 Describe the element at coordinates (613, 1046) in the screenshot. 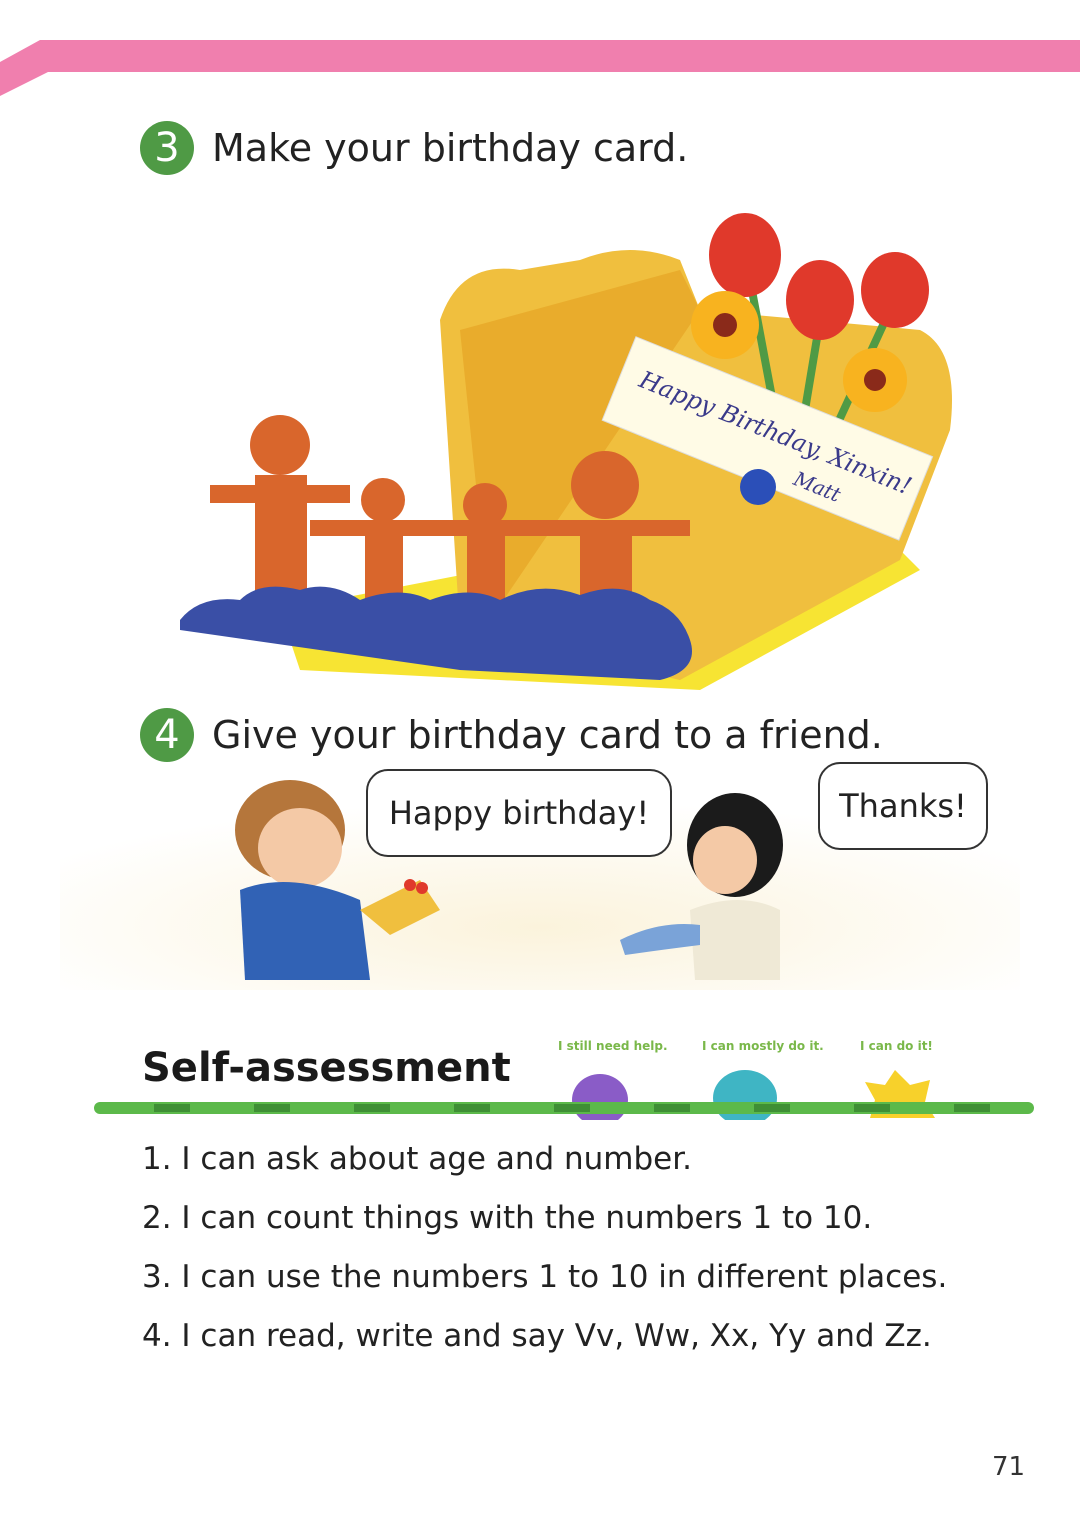

I see `svg-text: I still need help.` at that location.